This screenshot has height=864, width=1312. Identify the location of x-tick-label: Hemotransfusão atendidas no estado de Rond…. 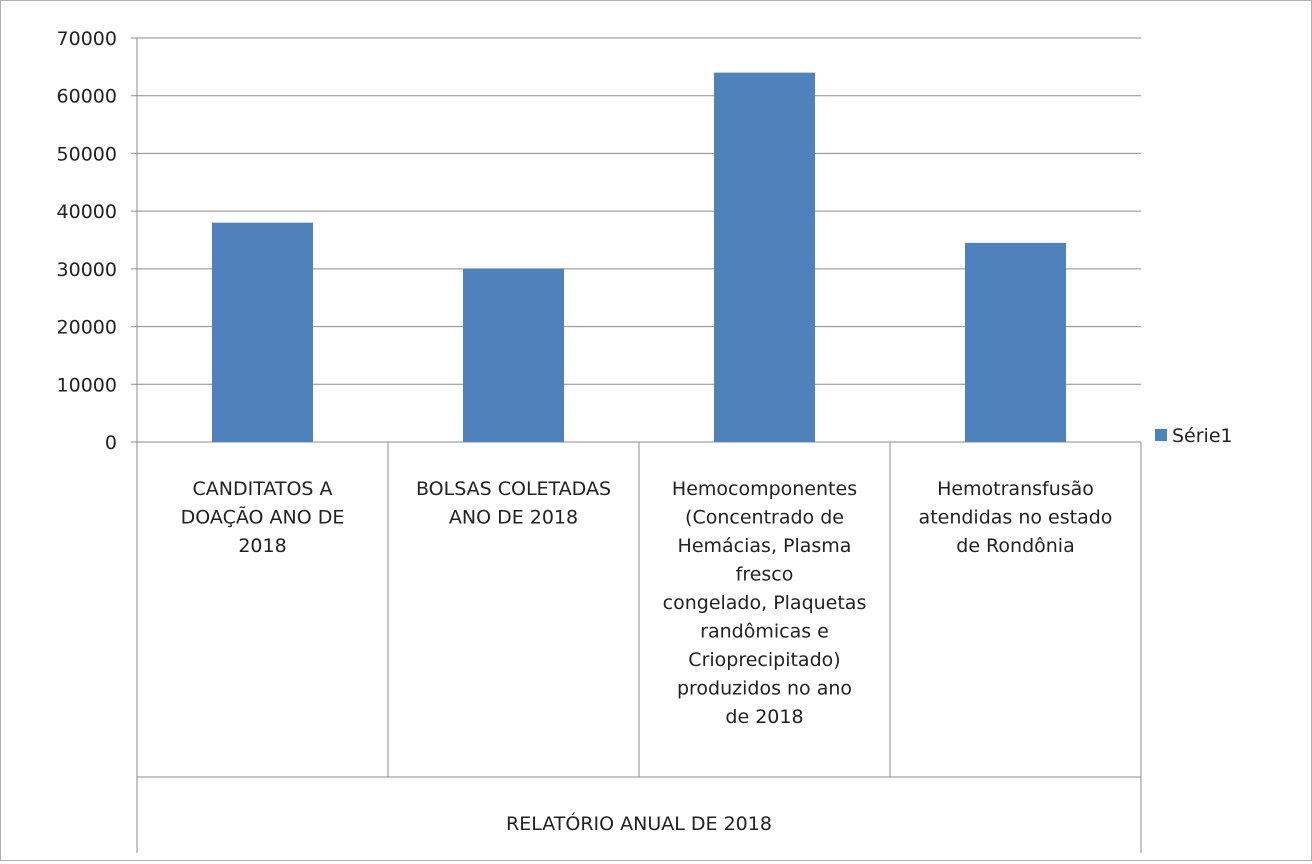
(1016, 517).